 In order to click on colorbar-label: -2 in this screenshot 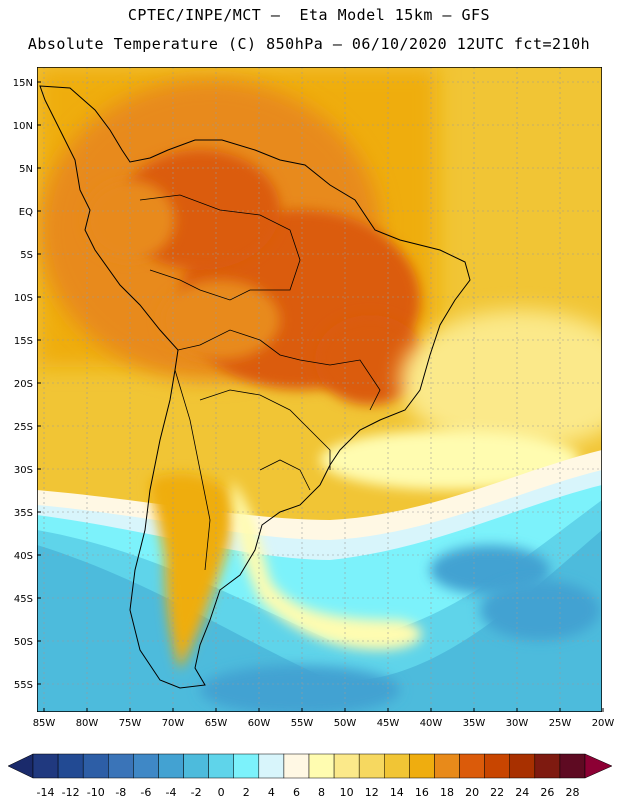, I will do `click(196, 792)`.